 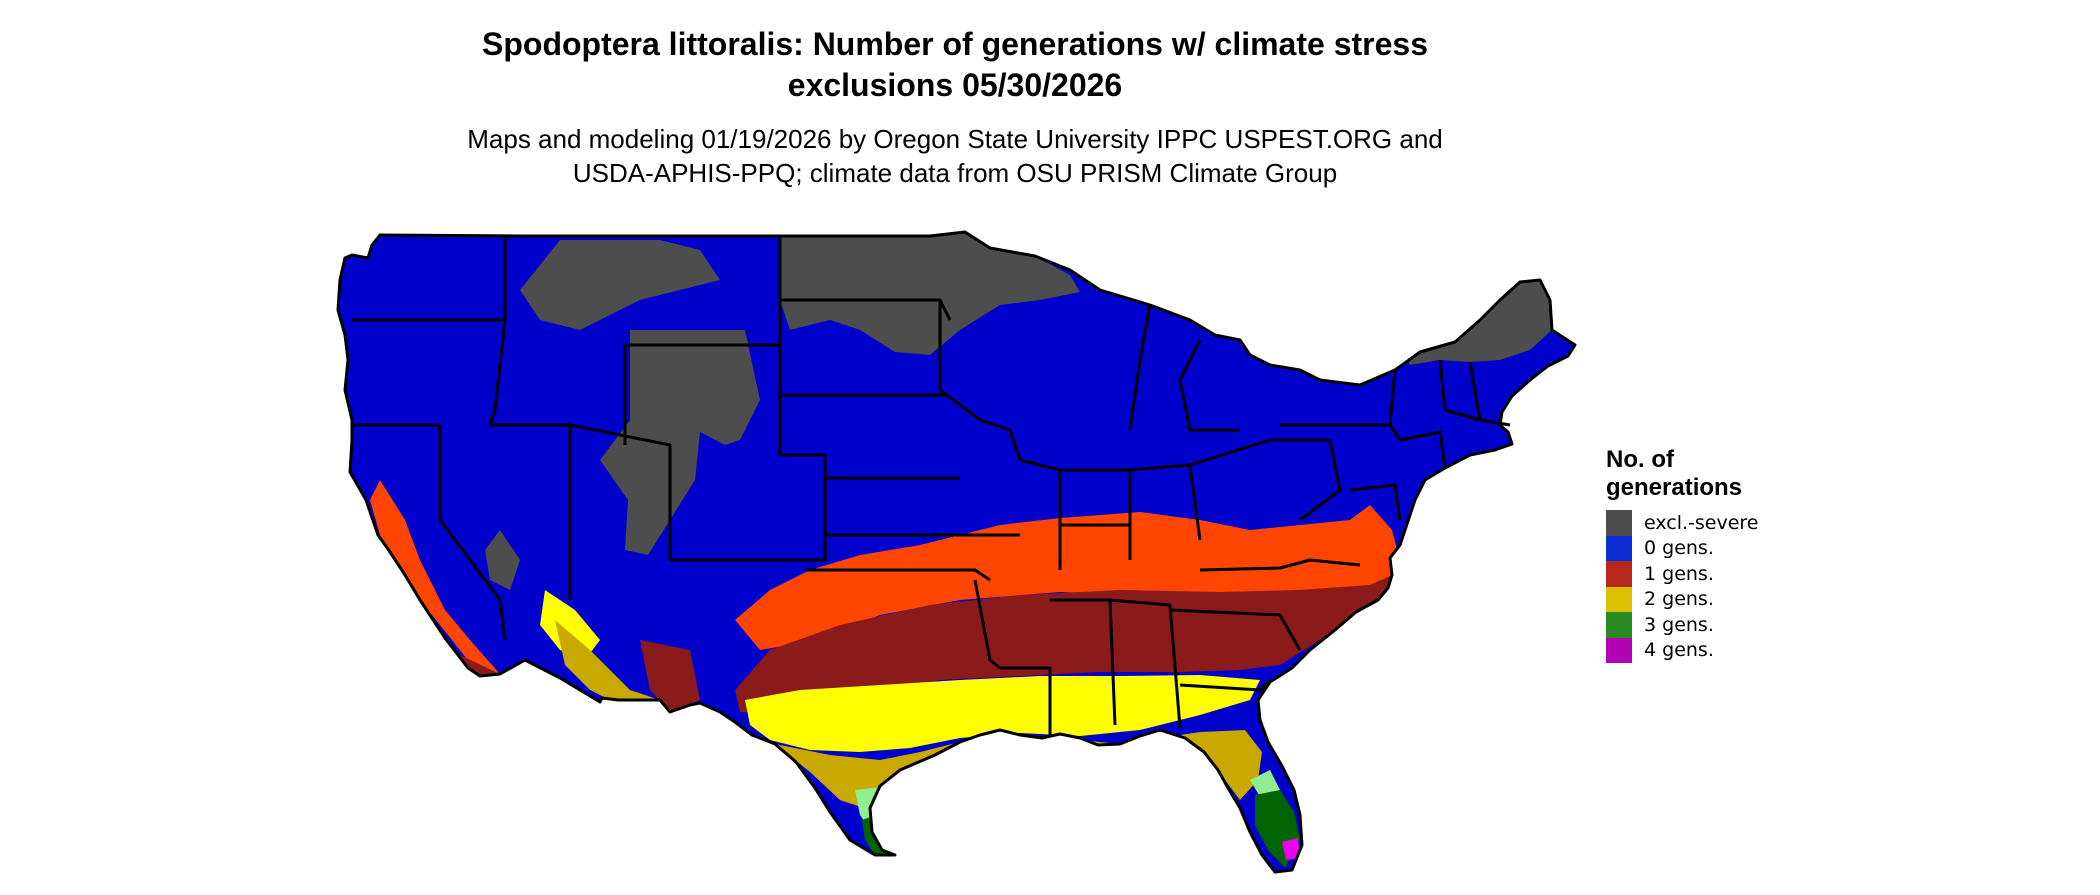 What do you see at coordinates (1679, 548) in the screenshot?
I see `legend-label: 0 gens.` at bounding box center [1679, 548].